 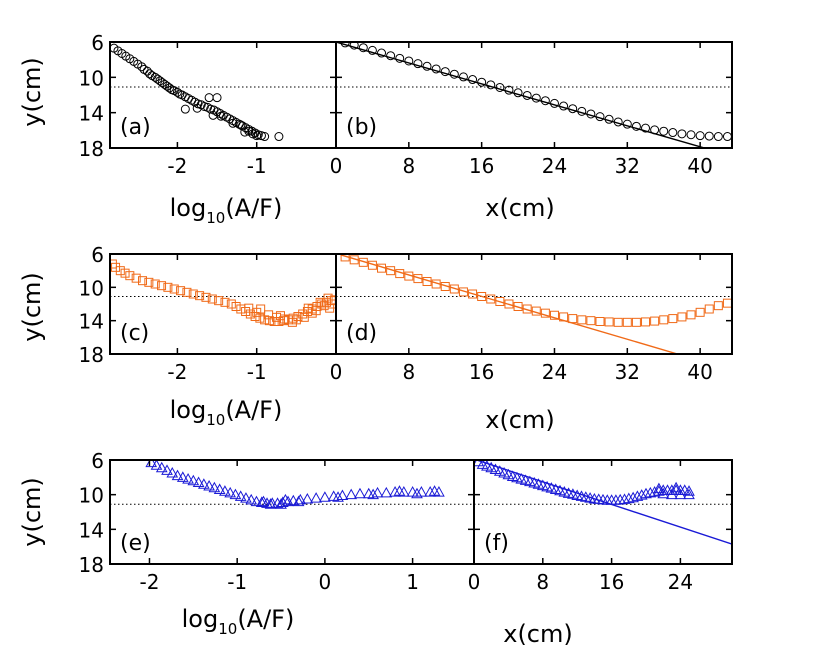 I want to click on panel-c-y-tick-label: 18, so click(x=91, y=355).